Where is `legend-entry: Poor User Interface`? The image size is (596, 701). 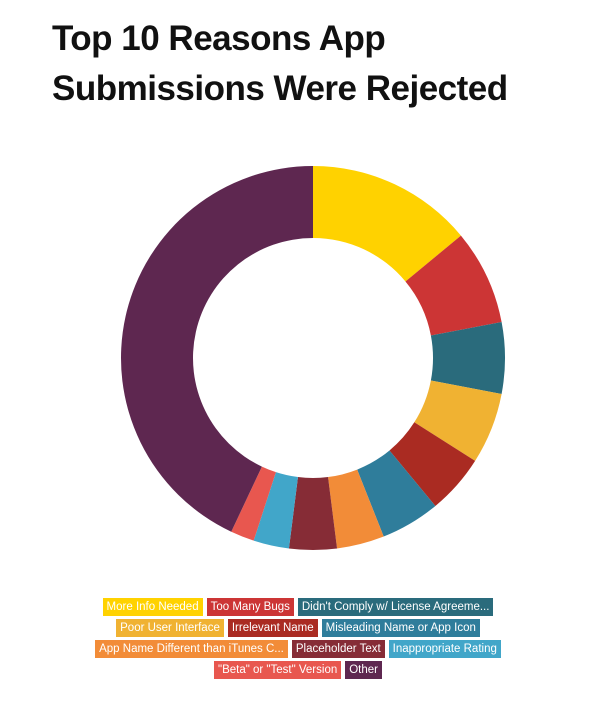 legend-entry: Poor User Interface is located at coordinates (170, 628).